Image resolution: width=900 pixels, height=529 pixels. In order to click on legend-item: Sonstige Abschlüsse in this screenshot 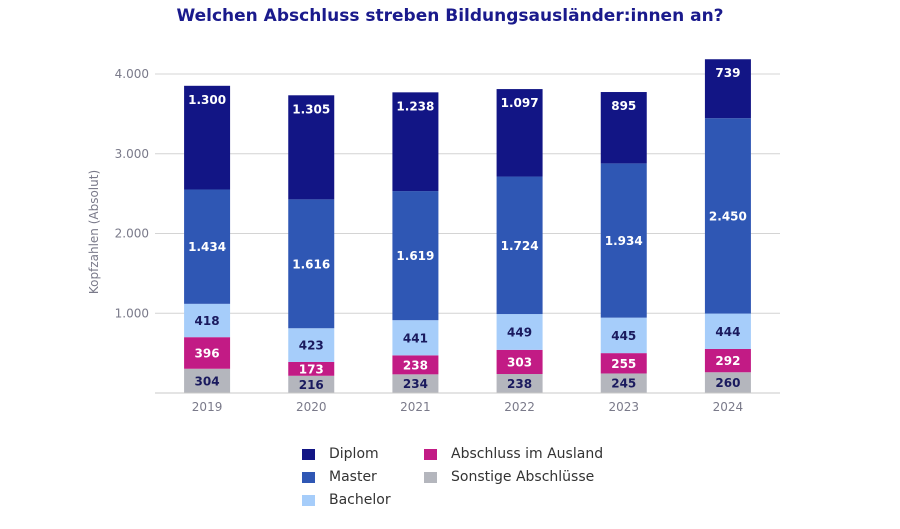, I will do `click(509, 477)`.